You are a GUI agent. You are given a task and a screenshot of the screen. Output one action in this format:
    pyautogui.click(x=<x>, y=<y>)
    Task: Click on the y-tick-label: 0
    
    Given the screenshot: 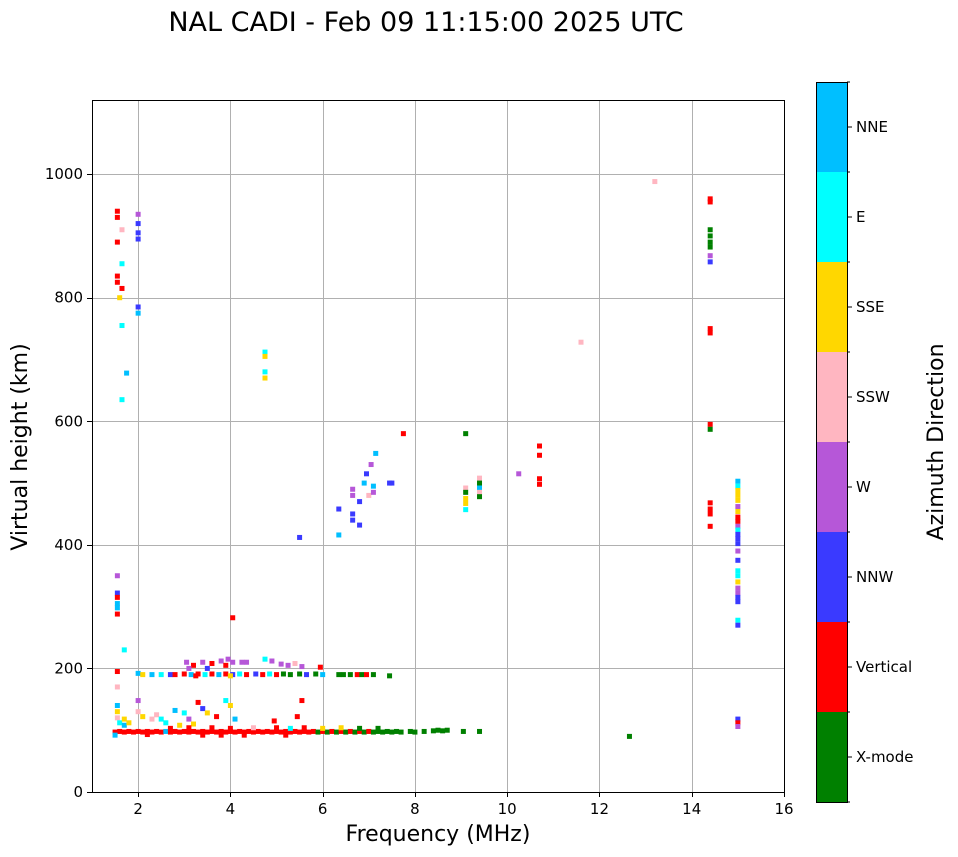 What is the action you would take?
    pyautogui.click(x=78, y=792)
    